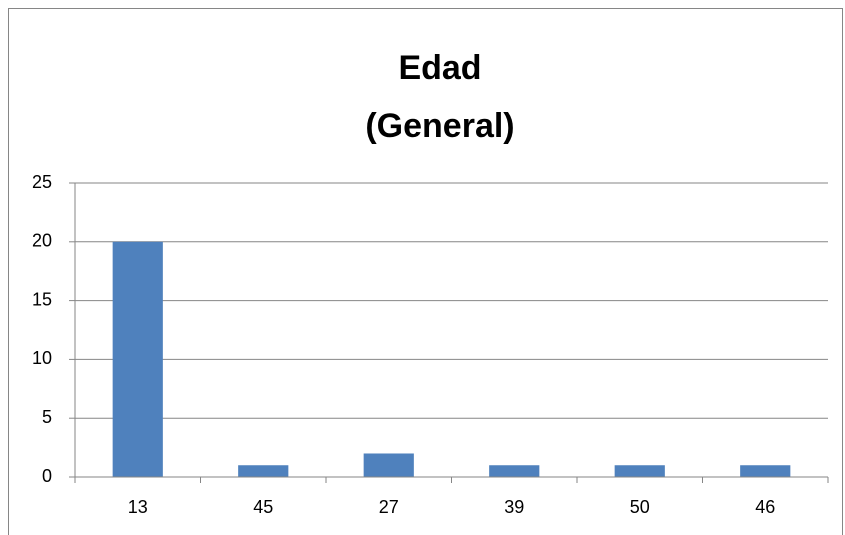 The image size is (845, 535). I want to click on chart-title: (General), so click(439, 126).